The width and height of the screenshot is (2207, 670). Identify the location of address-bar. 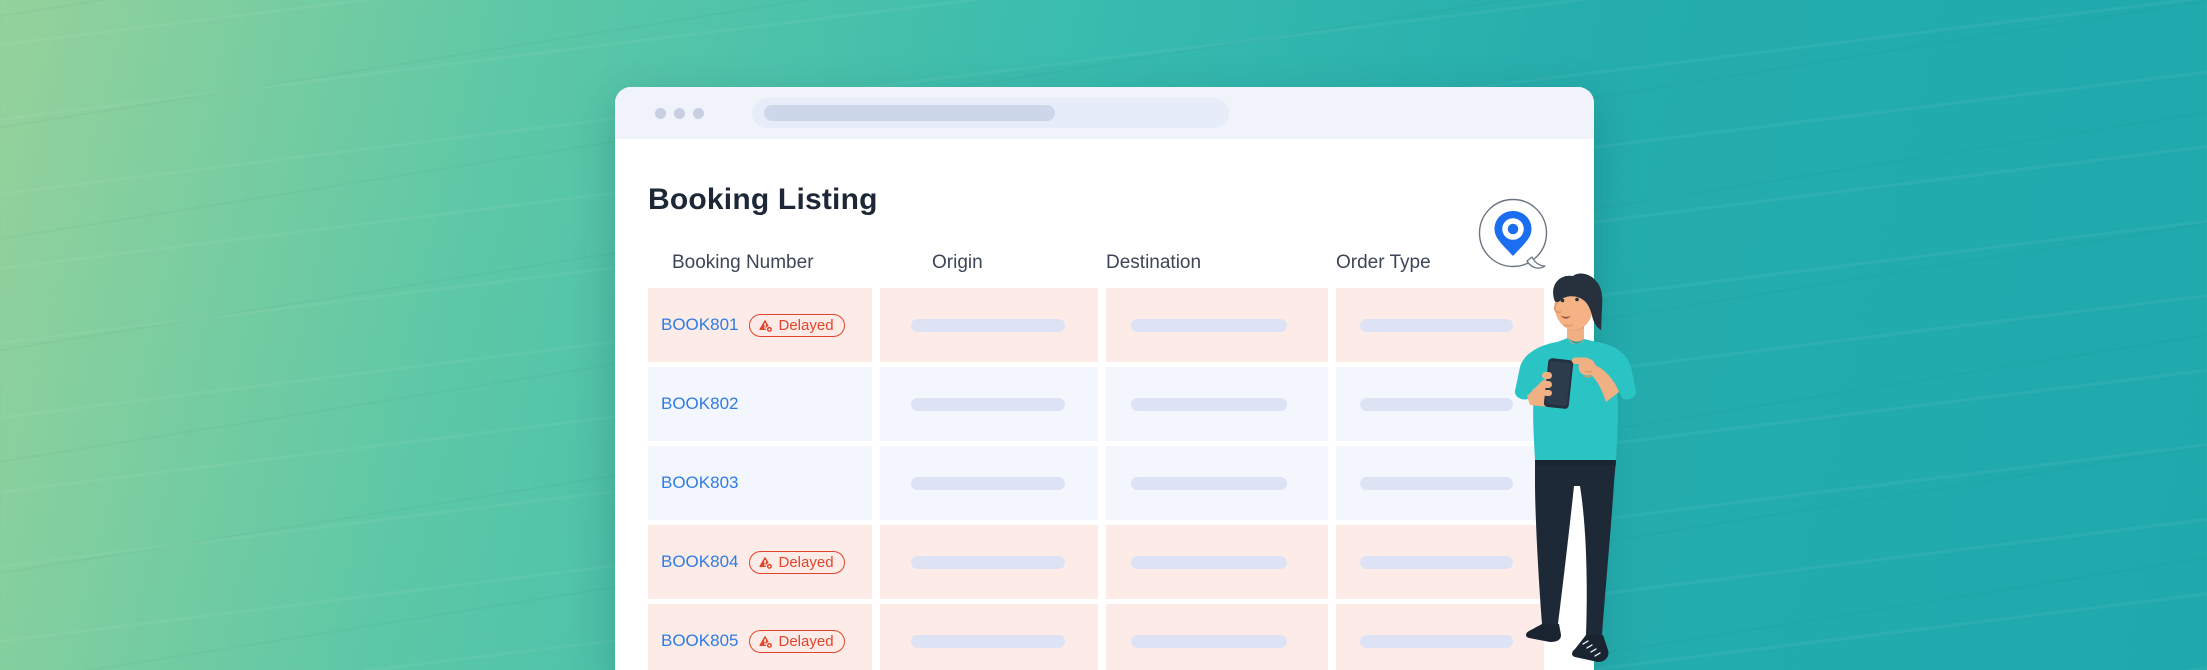
(990, 113).